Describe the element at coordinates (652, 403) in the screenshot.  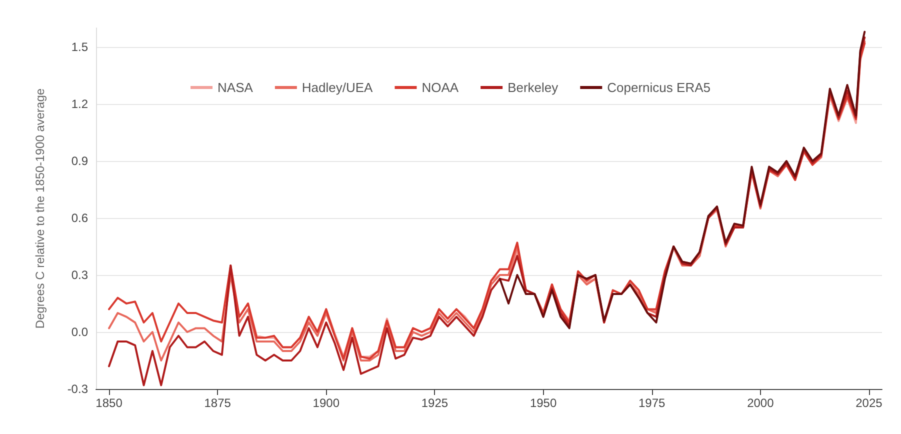
I see `x-tick-label: 1975` at that location.